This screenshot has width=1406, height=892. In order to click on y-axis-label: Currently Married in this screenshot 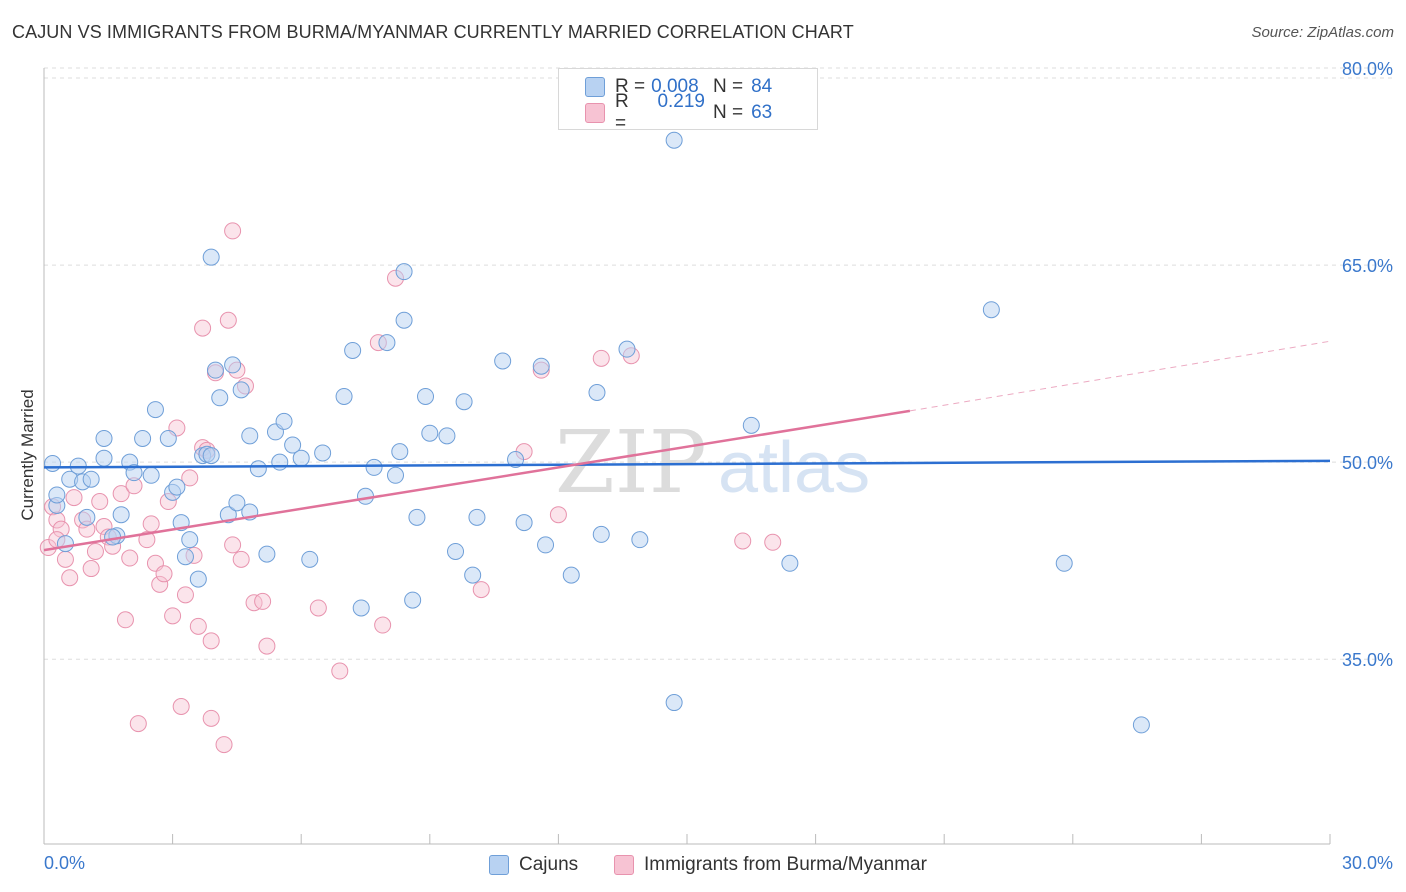, I will do `click(27, 455)`.